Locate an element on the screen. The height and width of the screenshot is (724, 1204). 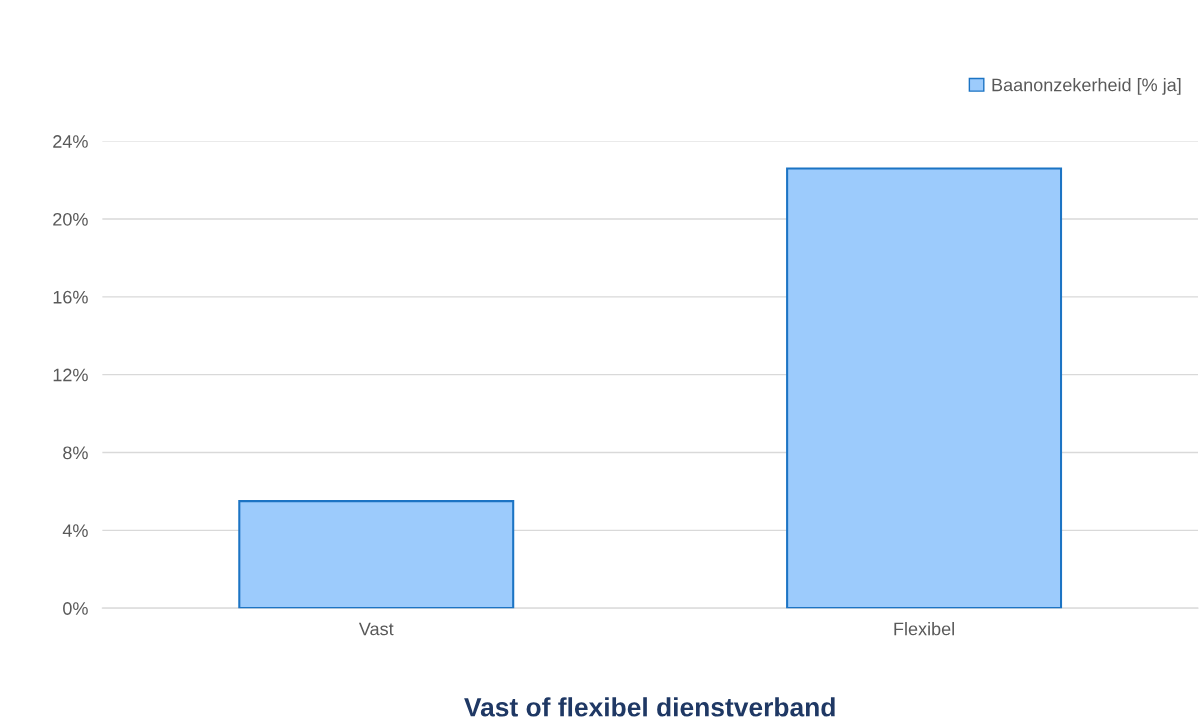
x-tick-label: Flexibel is located at coordinates (924, 629).